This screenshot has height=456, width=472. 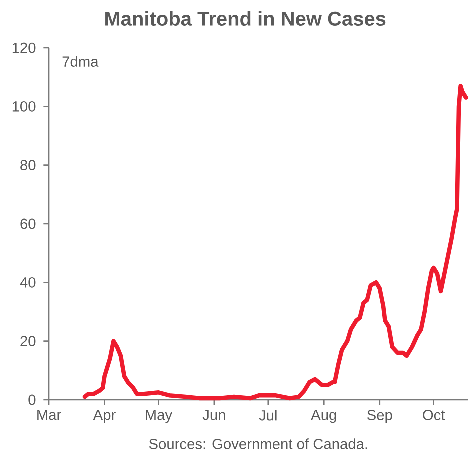 What do you see at coordinates (246, 18) in the screenshot?
I see `chart-title: Manitoba Trend in New Cases` at bounding box center [246, 18].